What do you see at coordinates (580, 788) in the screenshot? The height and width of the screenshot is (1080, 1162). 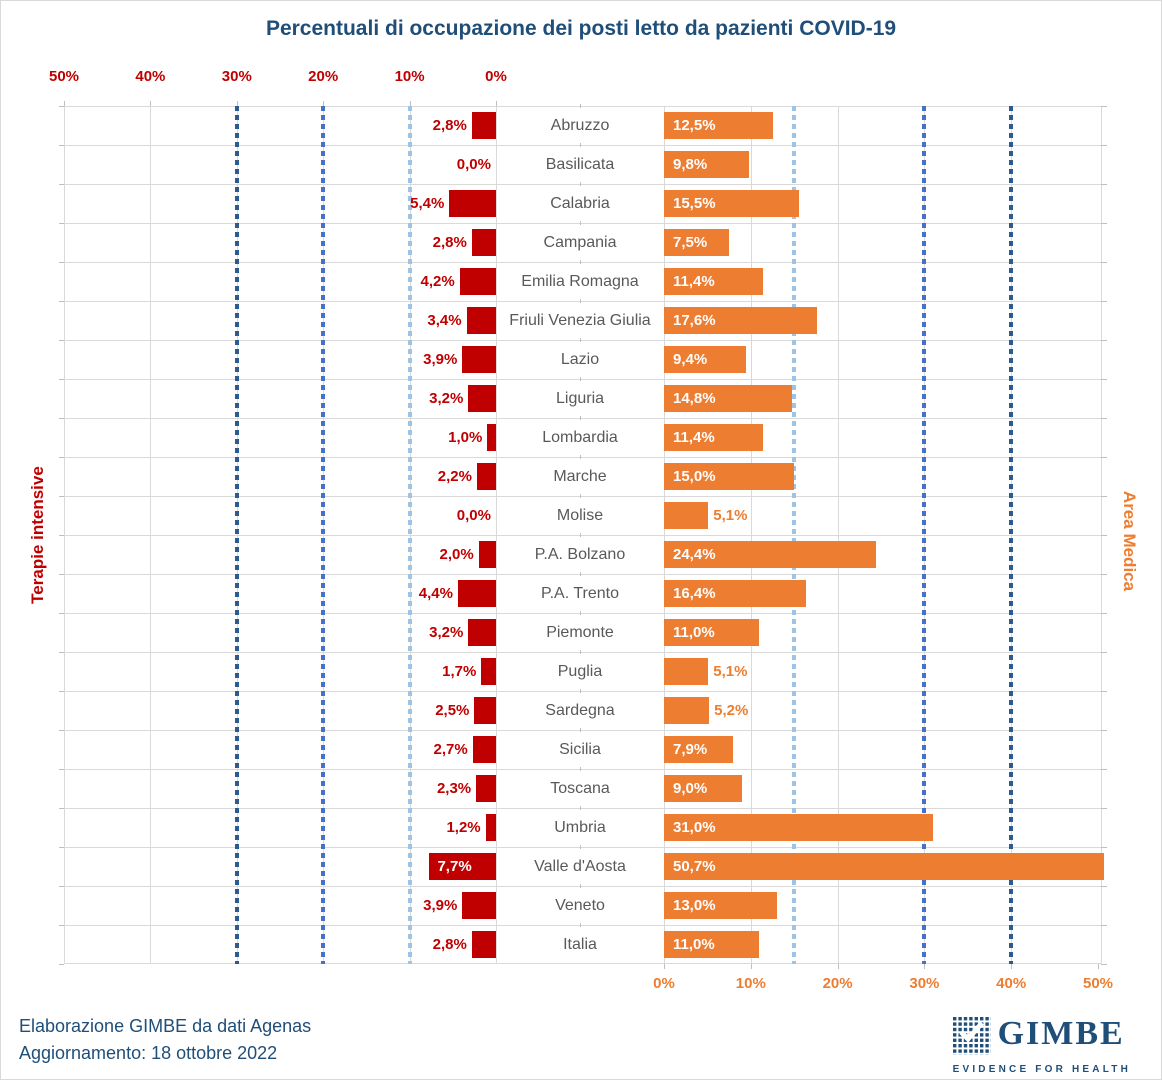 I see `category-label: Toscana` at bounding box center [580, 788].